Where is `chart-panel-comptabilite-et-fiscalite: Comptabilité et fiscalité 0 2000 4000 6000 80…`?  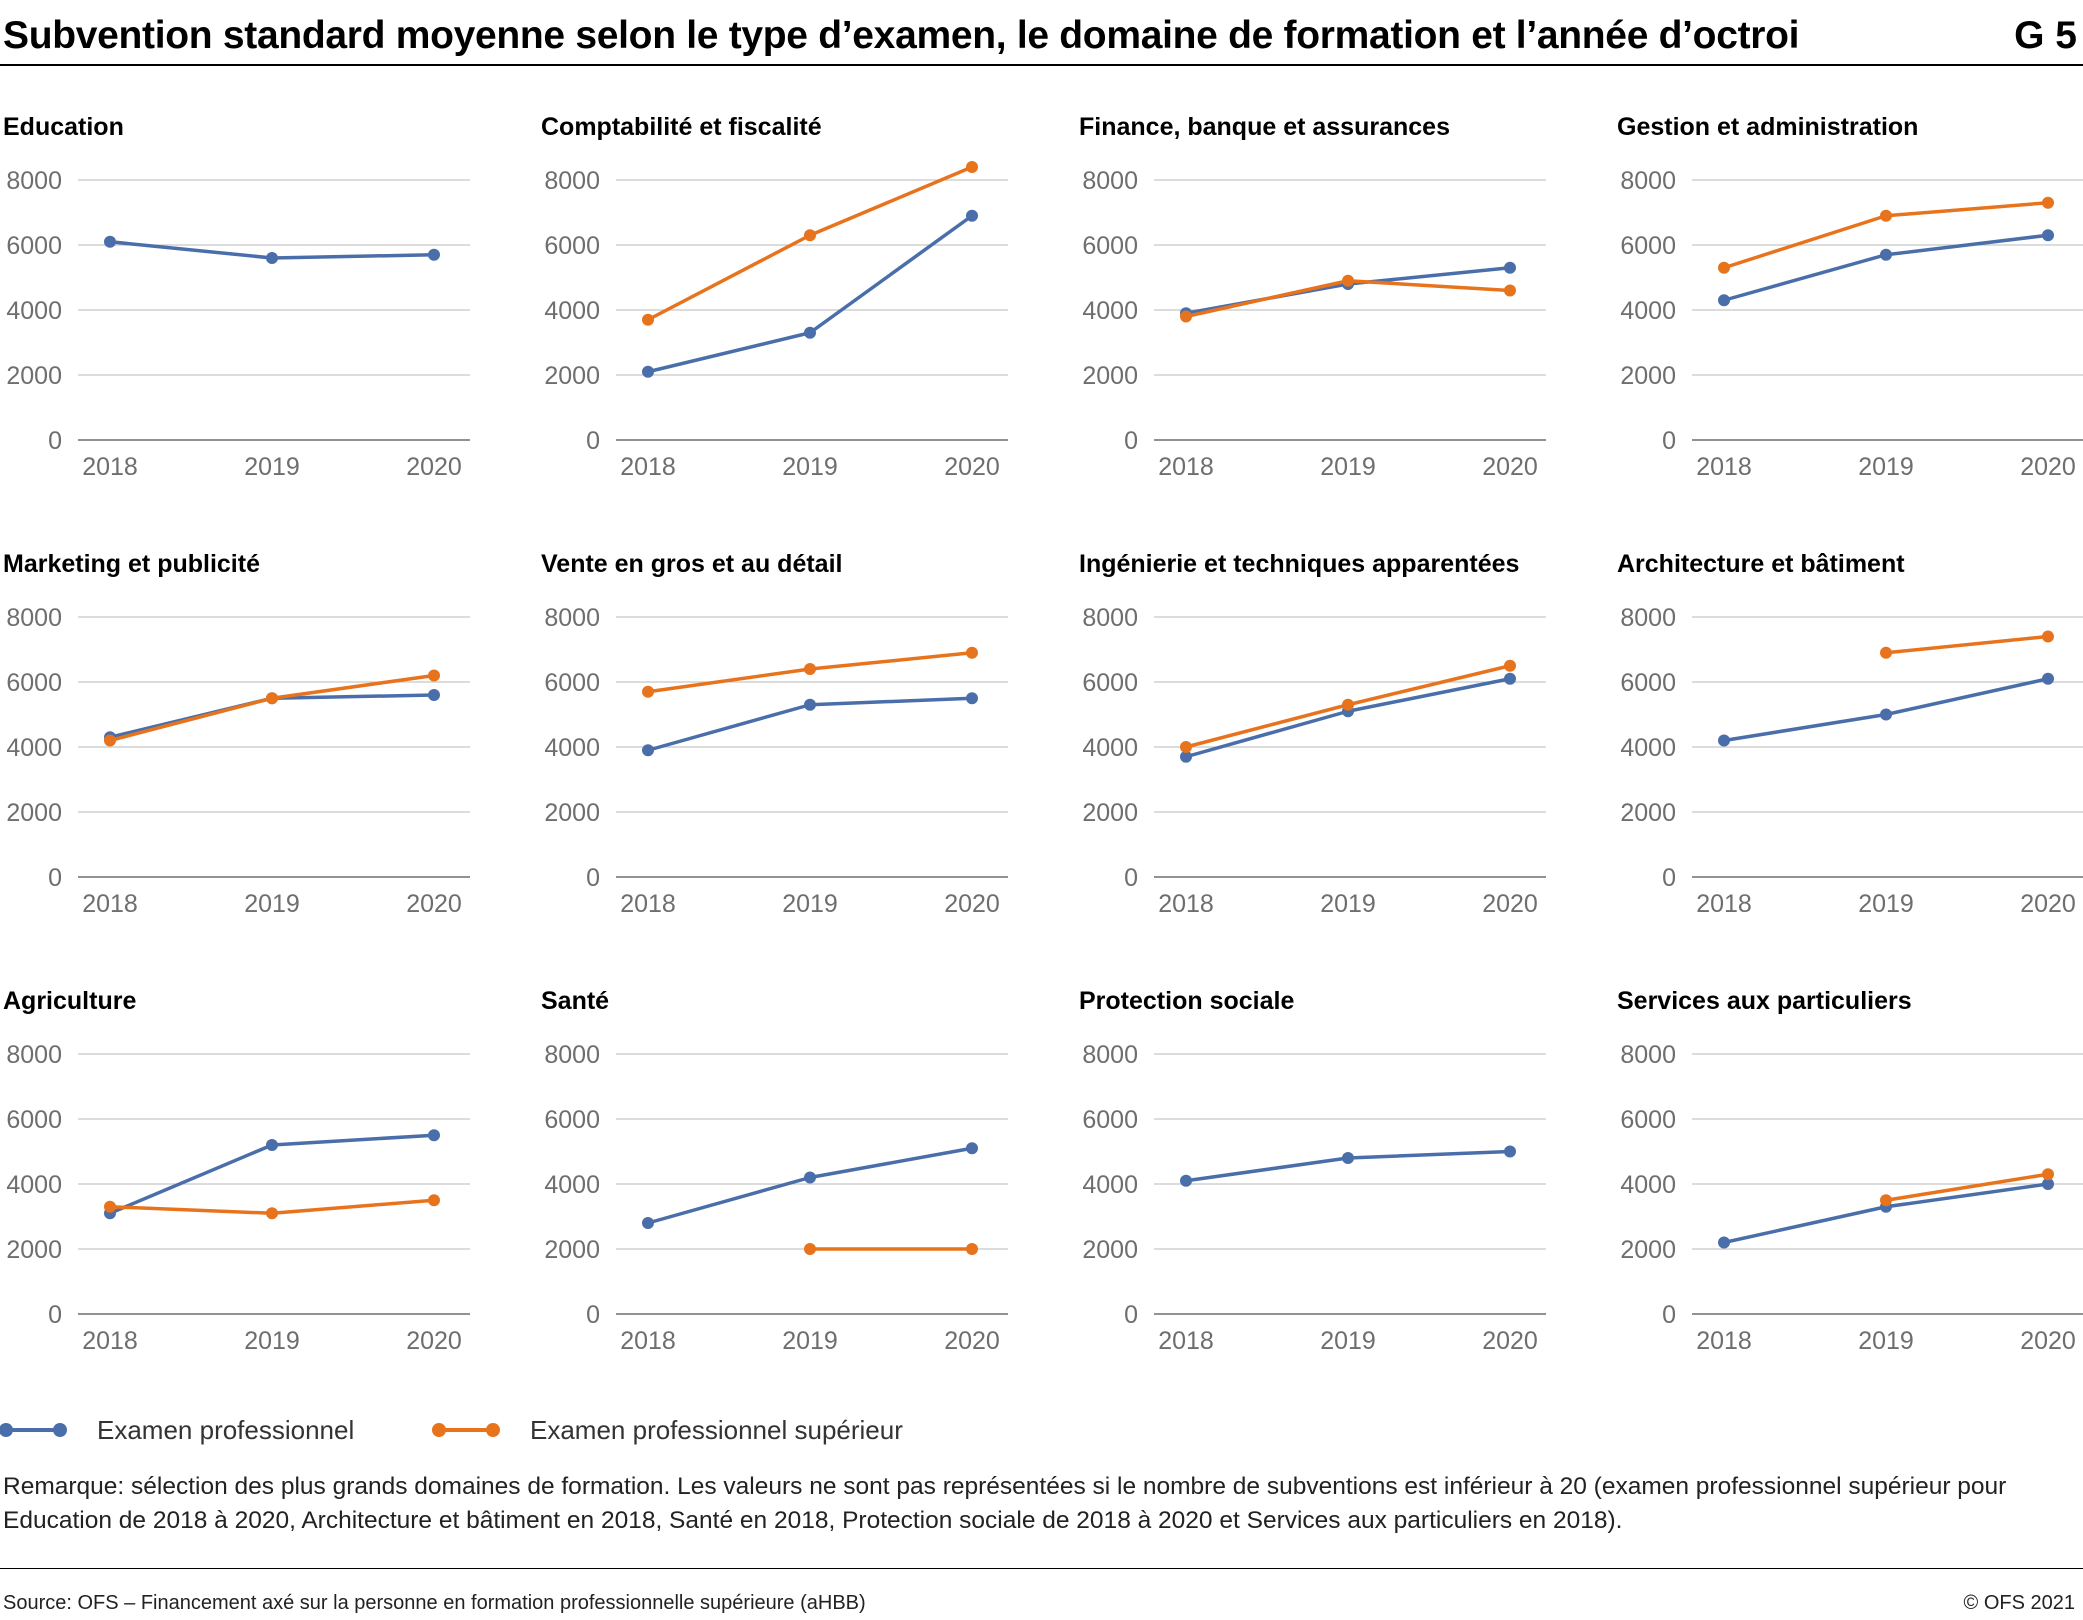
chart-panel-comptabilite-et-fiscalite: Comptabilité et fiscalité 0 2000 4000 6000 80… is located at coordinates (774, 297).